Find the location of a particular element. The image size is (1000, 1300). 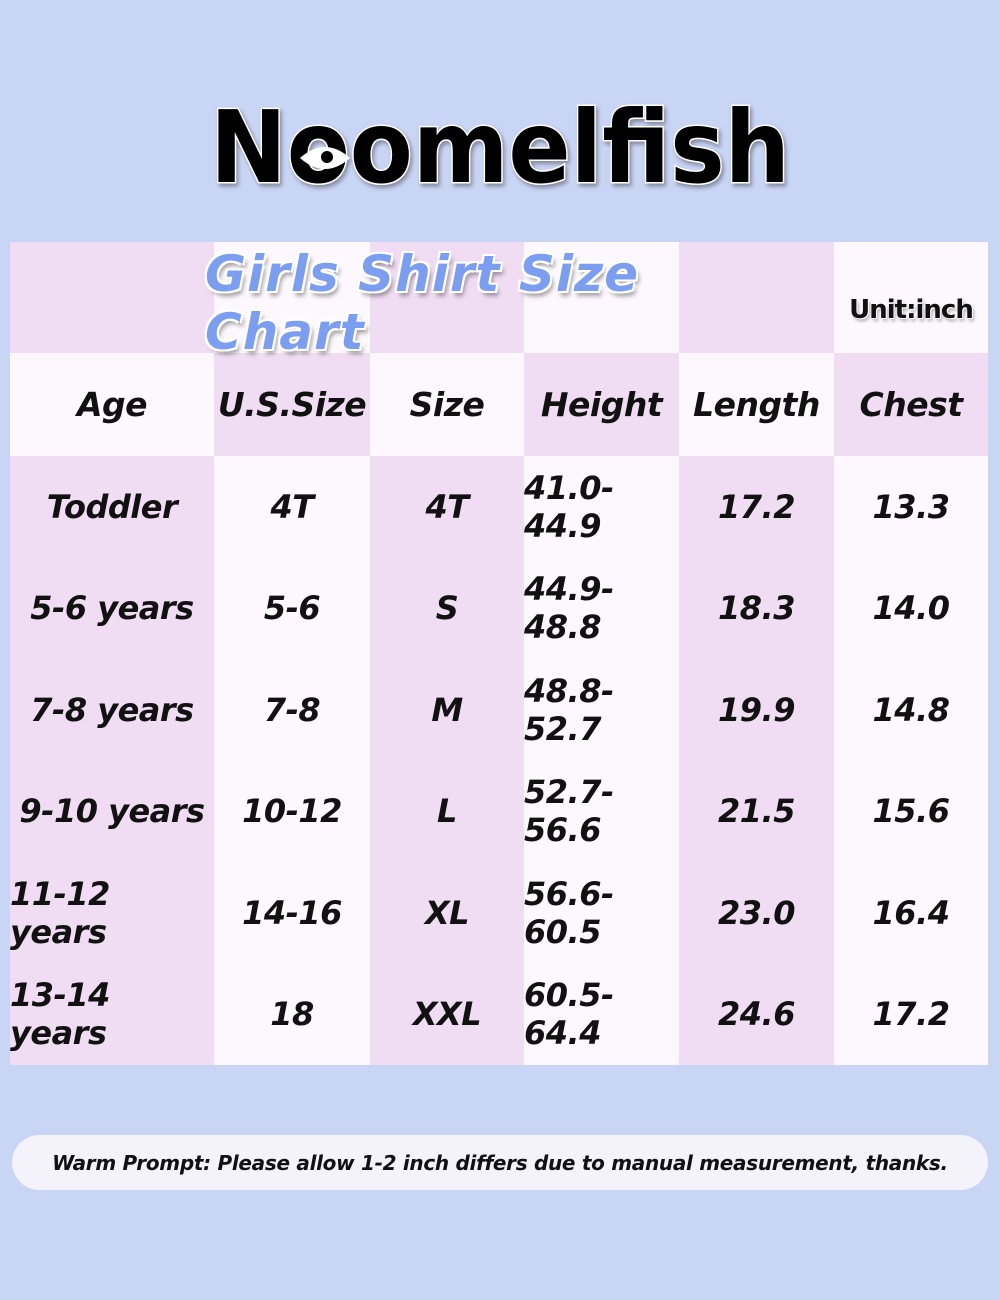

table-cell: 18 is located at coordinates (292, 1014).